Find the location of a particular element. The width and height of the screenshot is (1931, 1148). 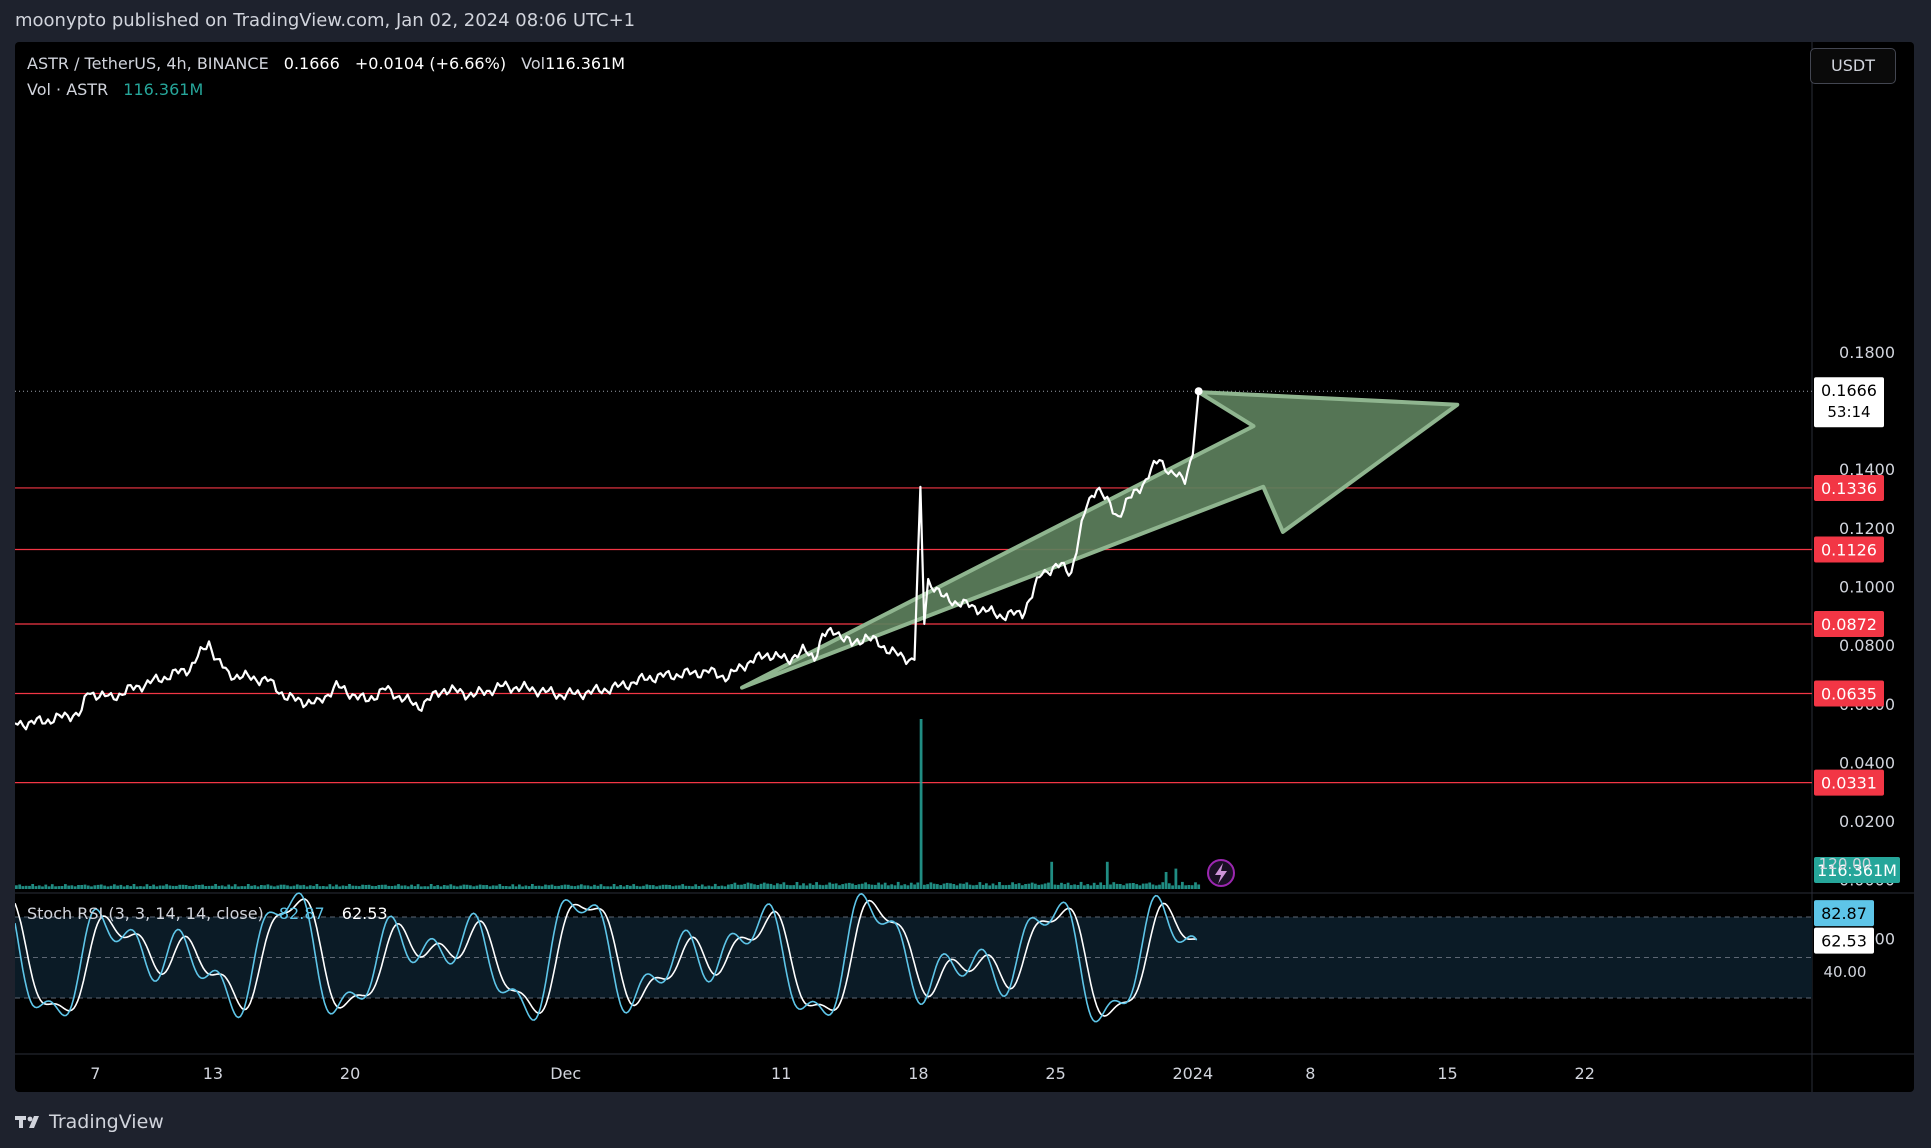

volume-series-value: 116.361M is located at coordinates (163, 89).